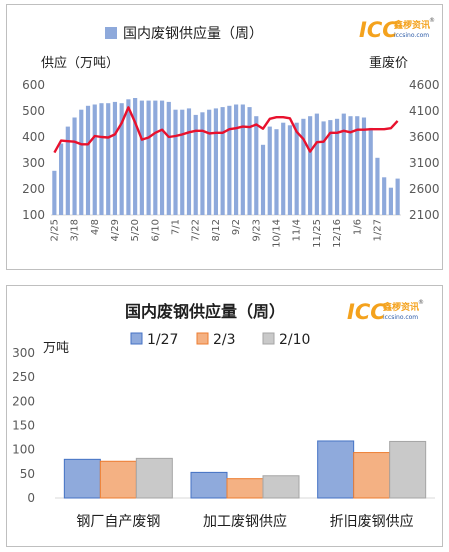 The height and width of the screenshot is (552, 449). What do you see at coordinates (432, 20) in the screenshot?
I see `logo-reg: ®` at bounding box center [432, 20].